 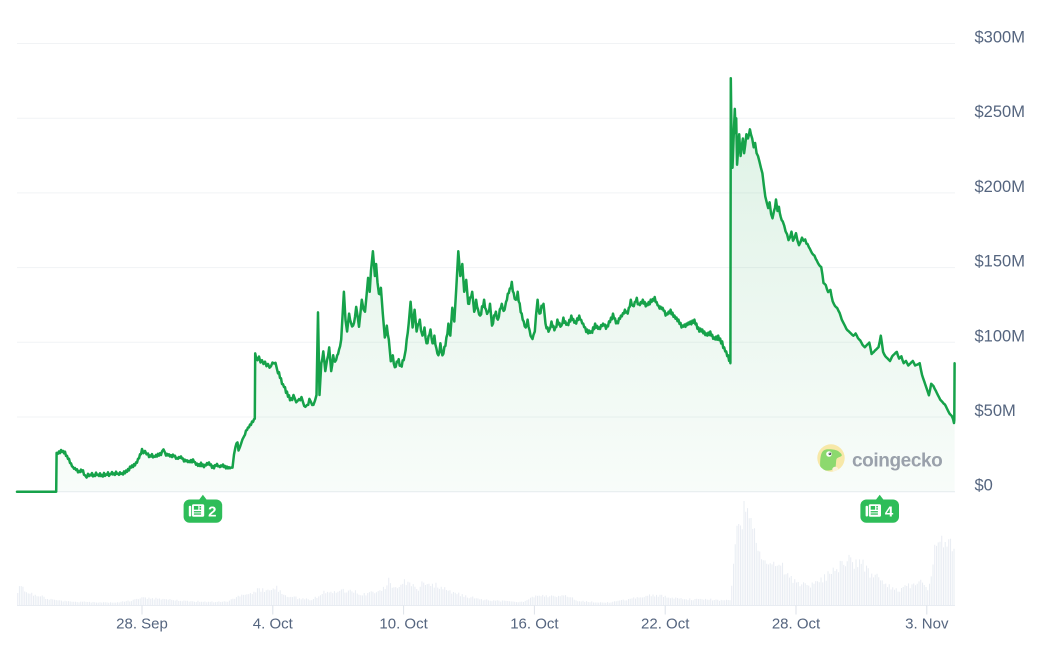 What do you see at coordinates (984, 486) in the screenshot?
I see `svg-text: $0` at bounding box center [984, 486].